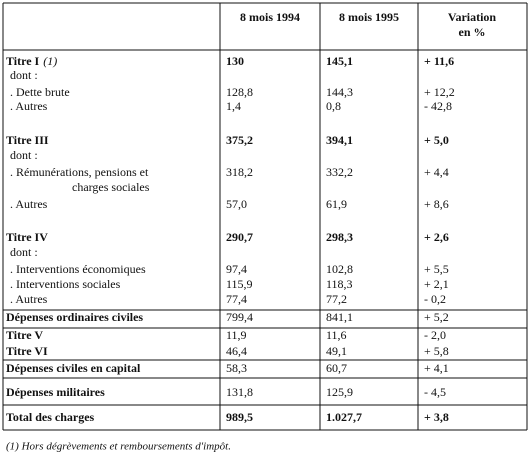 The width and height of the screenshot is (531, 461). I want to click on row-label: Titre V, so click(24, 335).